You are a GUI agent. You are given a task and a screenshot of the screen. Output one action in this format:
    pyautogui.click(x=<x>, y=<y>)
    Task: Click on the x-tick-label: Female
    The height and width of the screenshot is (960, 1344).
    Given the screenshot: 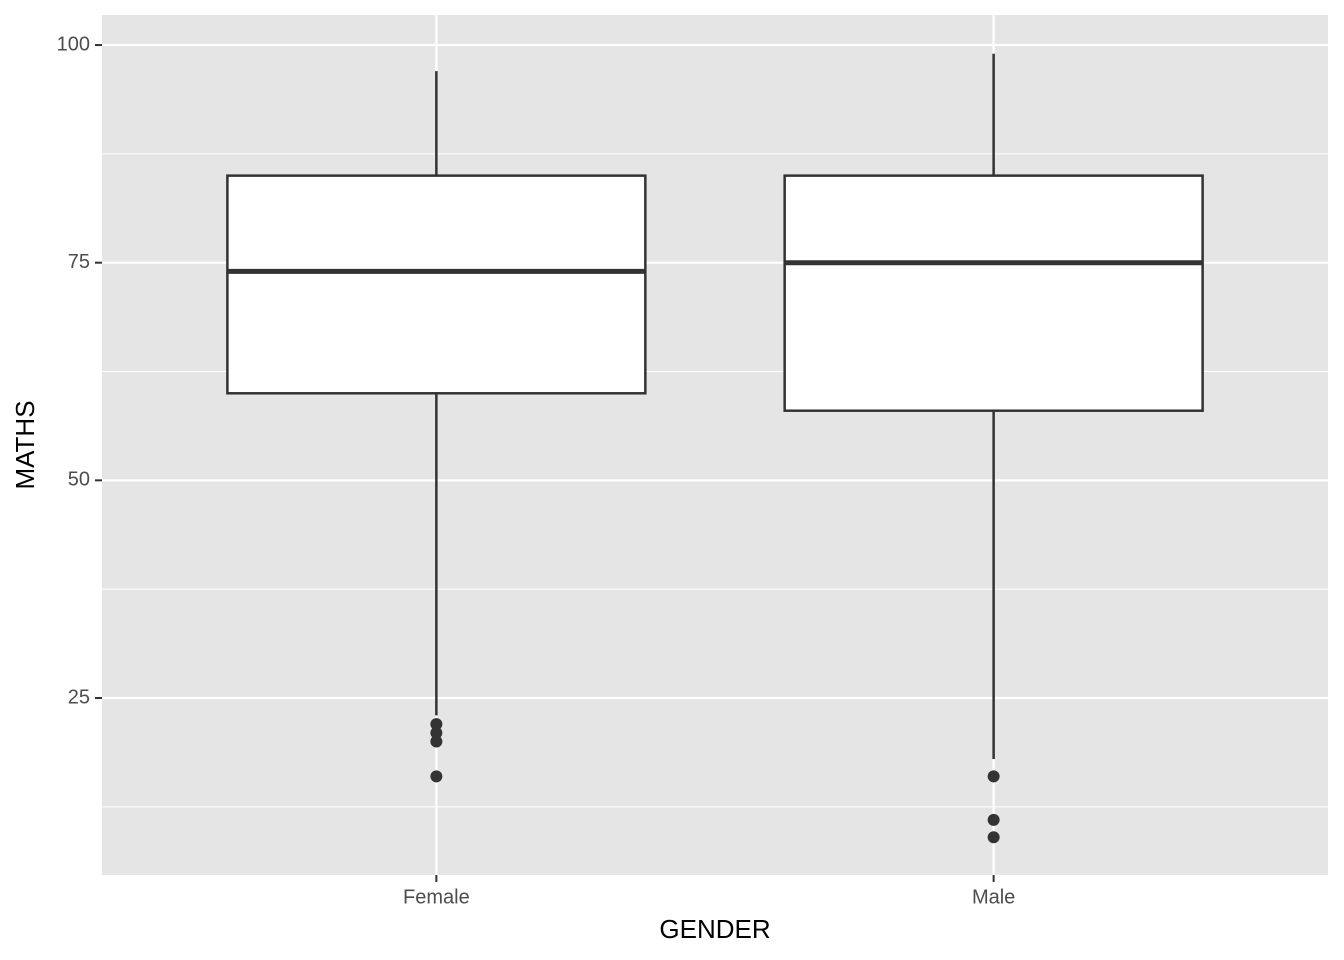 What is the action you would take?
    pyautogui.click(x=436, y=897)
    